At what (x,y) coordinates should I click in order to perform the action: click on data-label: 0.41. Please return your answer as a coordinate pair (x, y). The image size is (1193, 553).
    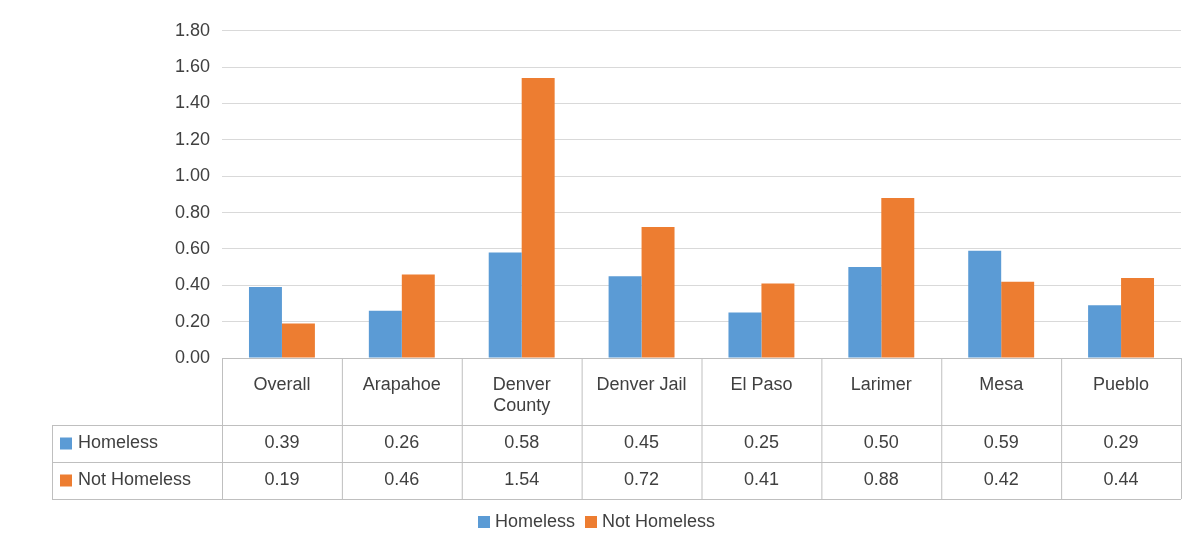
    Looking at the image, I should click on (761, 479).